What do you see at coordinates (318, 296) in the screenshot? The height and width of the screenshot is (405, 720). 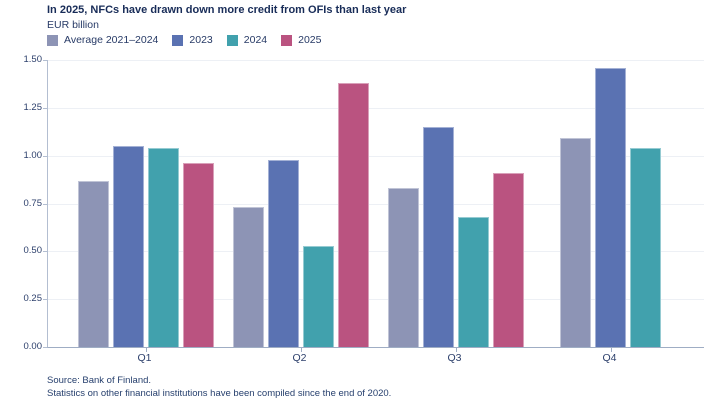 I see `bar-2024-q2` at bounding box center [318, 296].